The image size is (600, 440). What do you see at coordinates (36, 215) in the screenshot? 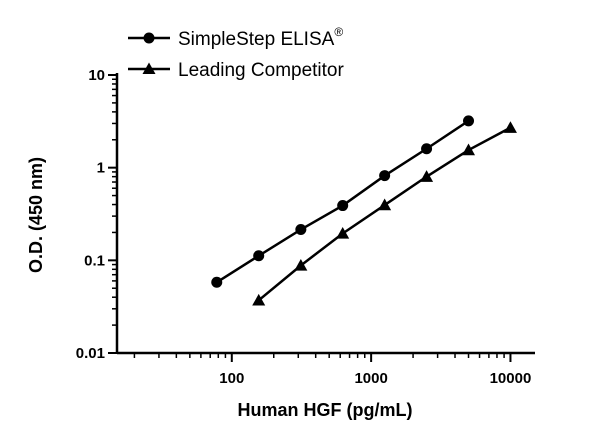
I see `y-axis-label: O.D. (450 nm)` at bounding box center [36, 215].